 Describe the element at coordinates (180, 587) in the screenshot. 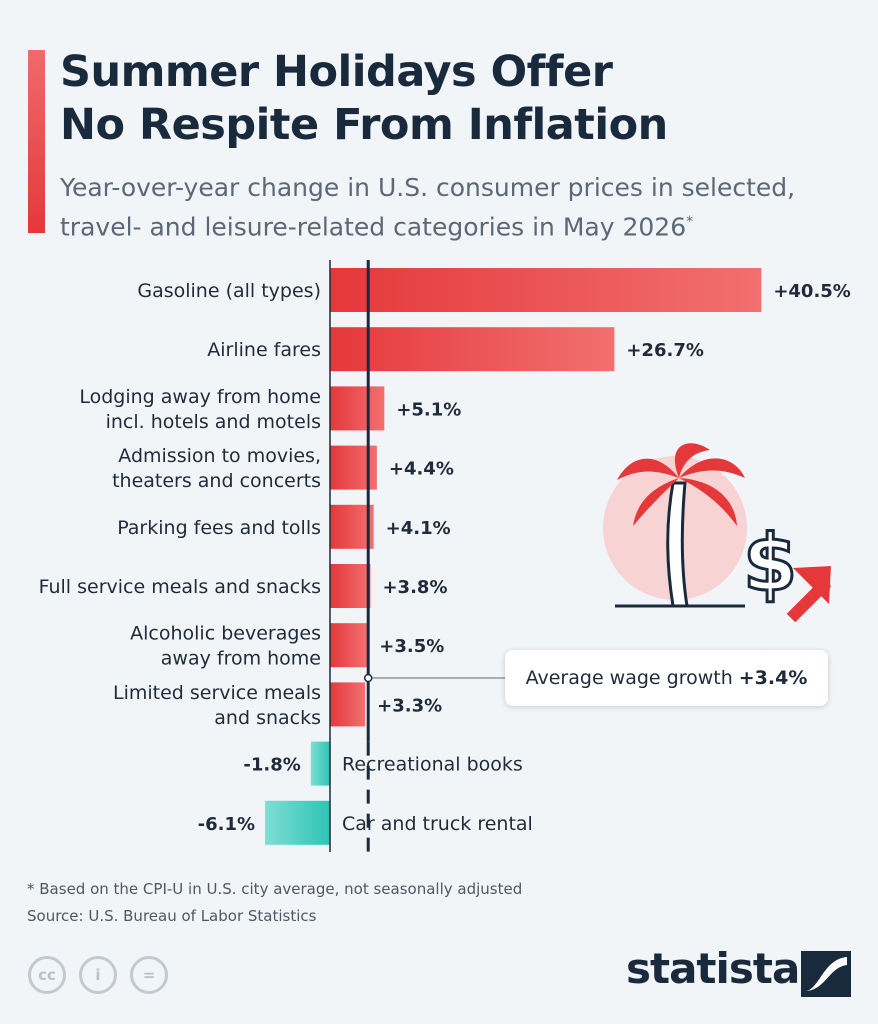

I see `category-label: Full service meals and snacks` at that location.